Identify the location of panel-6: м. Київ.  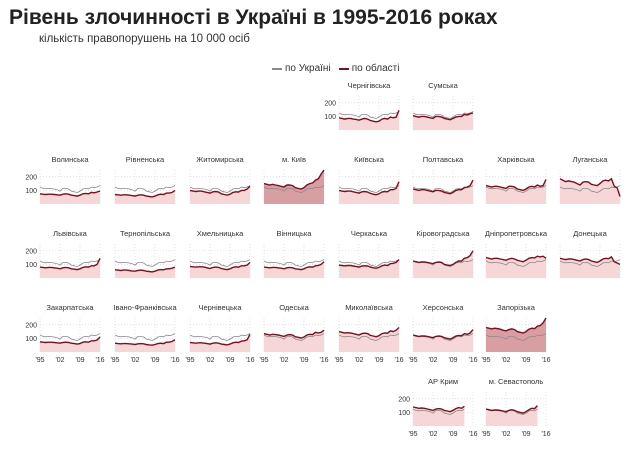
(294, 179).